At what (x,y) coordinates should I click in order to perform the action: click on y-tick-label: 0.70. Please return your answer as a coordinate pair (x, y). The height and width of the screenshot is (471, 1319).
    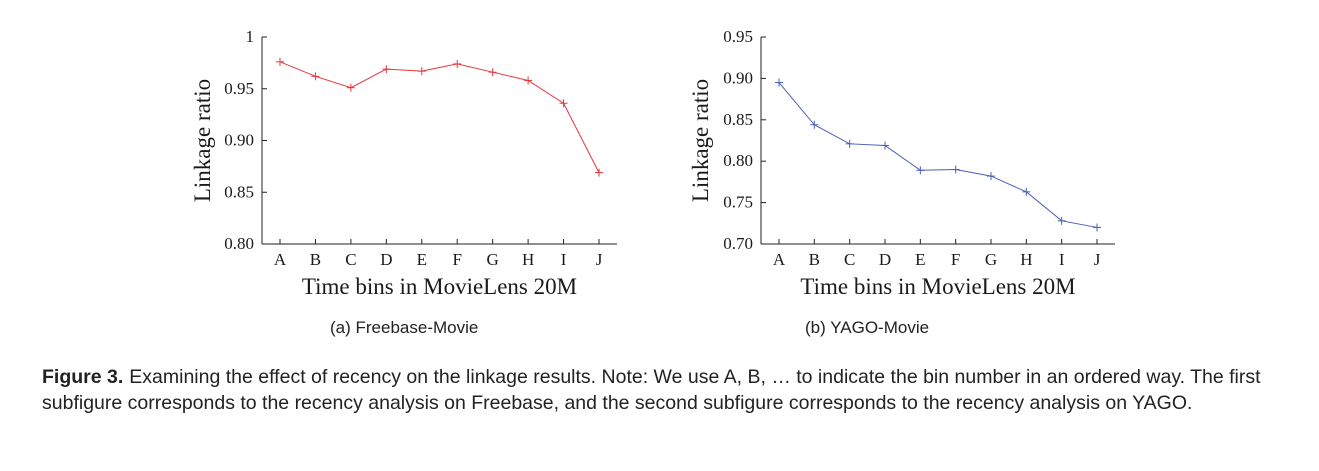
    Looking at the image, I should click on (738, 243).